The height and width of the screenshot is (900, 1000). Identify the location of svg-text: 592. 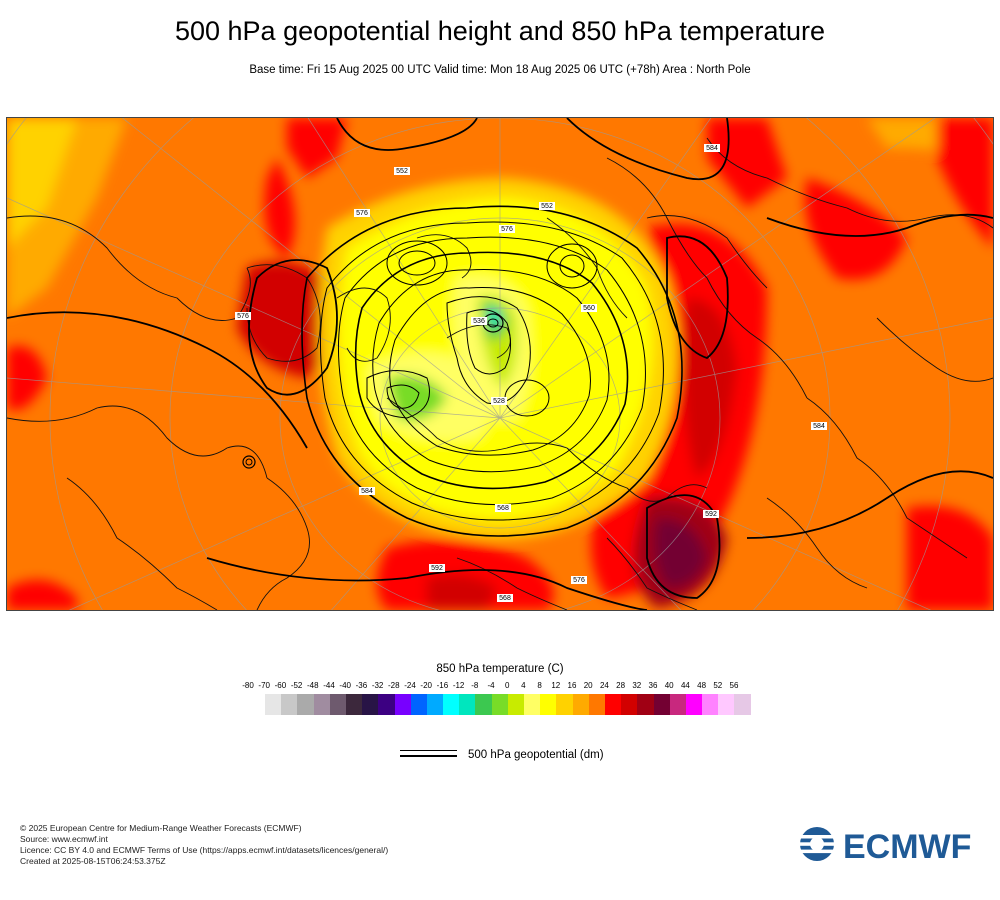
(437, 568).